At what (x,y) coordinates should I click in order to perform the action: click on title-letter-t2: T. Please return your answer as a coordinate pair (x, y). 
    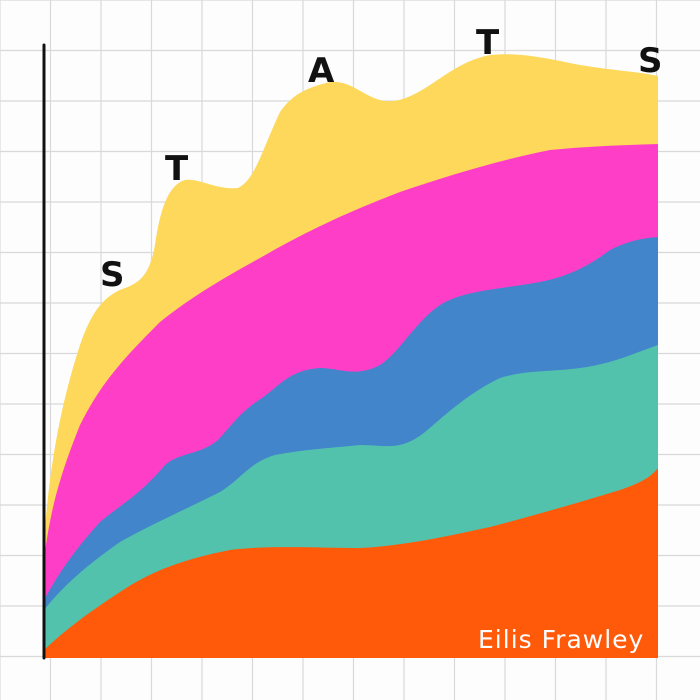
    Looking at the image, I should click on (488, 43).